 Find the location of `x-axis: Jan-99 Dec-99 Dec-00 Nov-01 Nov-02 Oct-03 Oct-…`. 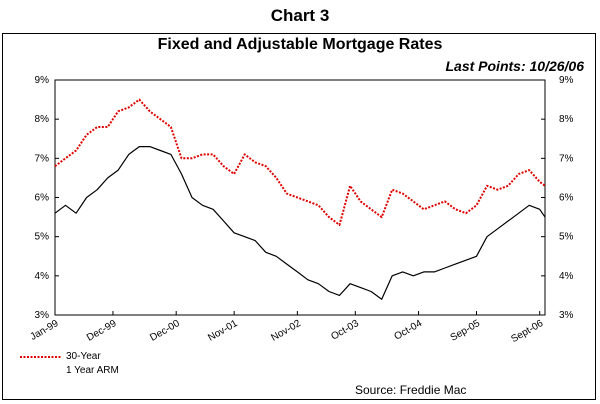

x-axis: Jan-99 Dec-99 Dec-00 Nov-01 Nov-02 Oct-03 Oct-… is located at coordinates (287, 328).